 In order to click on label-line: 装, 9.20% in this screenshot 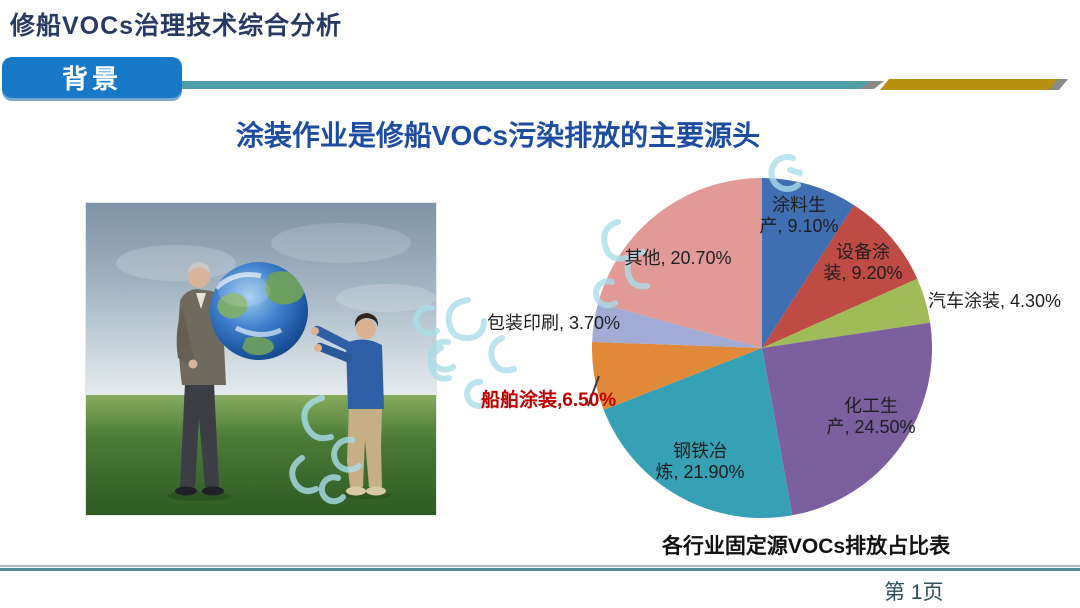, I will do `click(863, 273)`.